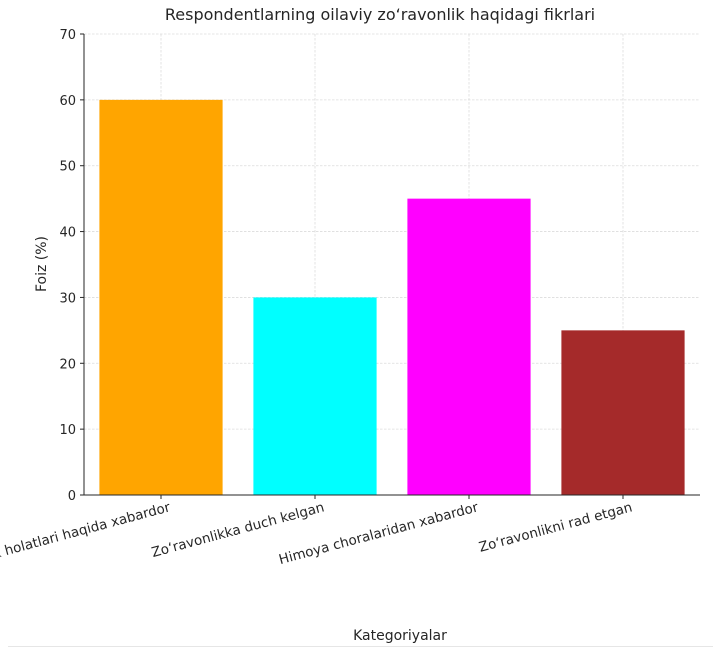 This screenshot has height=654, width=721. I want to click on y-tick-label: 70, so click(67, 35).